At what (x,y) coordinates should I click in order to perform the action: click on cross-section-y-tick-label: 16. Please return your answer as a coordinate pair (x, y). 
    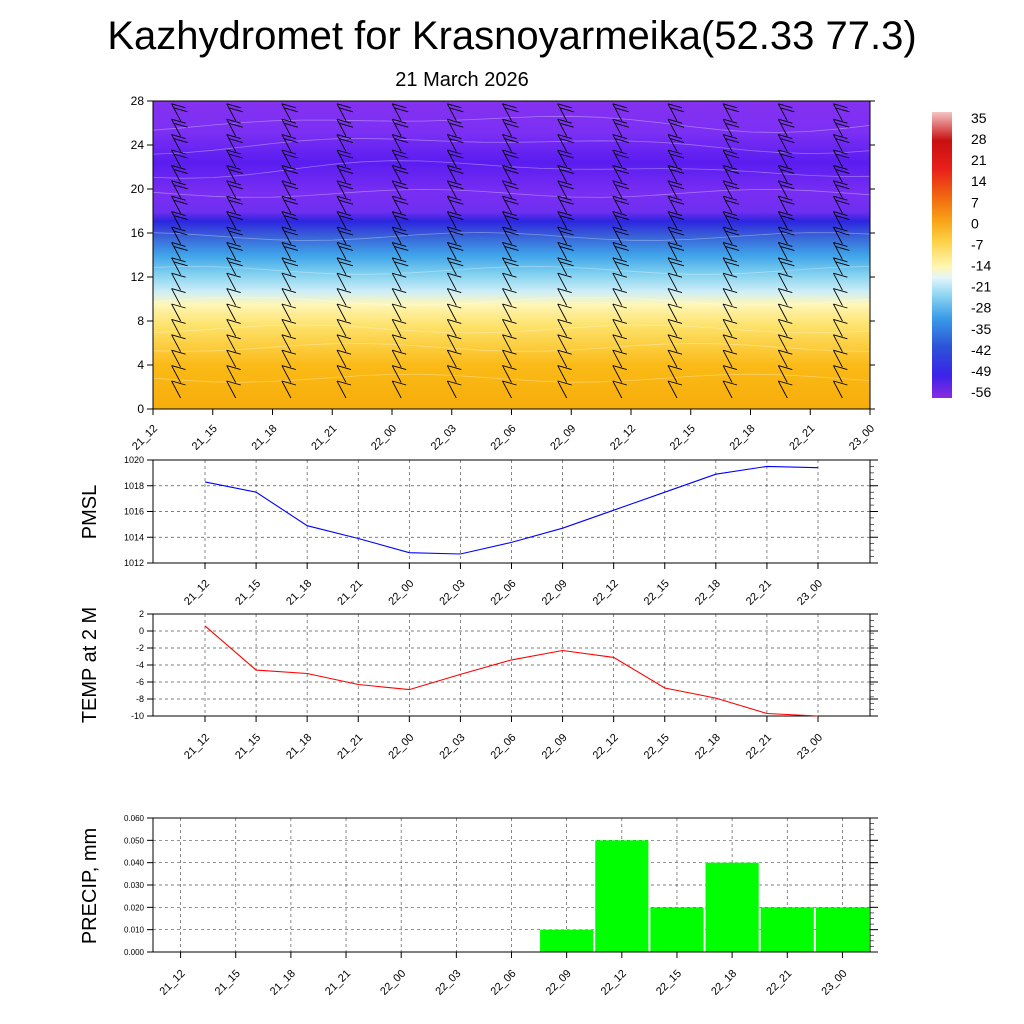
    Looking at the image, I should click on (138, 233).